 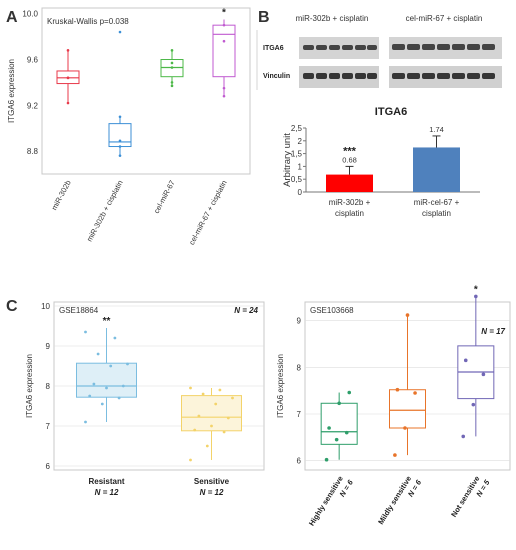 I want to click on panel-a-xtick: cel-miR-67, so click(x=164, y=197).